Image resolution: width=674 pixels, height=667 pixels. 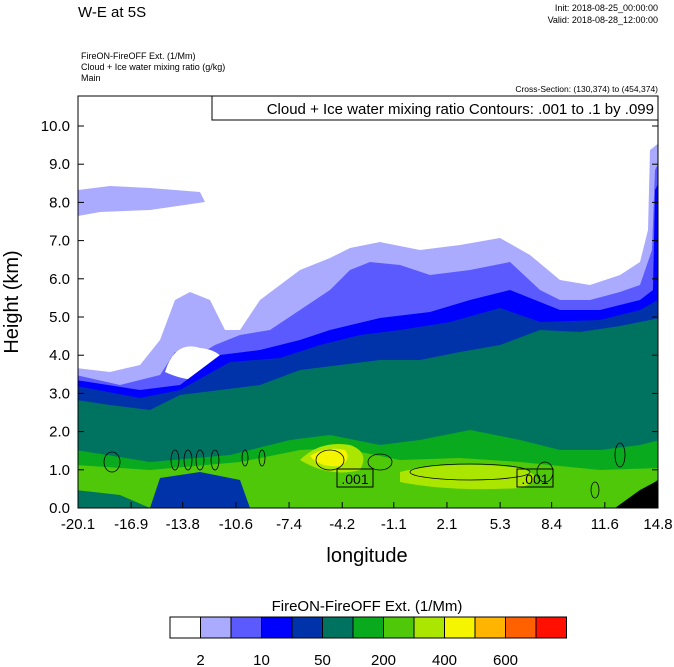 I want to click on y-tick-label: 7.0, so click(x=59, y=241).